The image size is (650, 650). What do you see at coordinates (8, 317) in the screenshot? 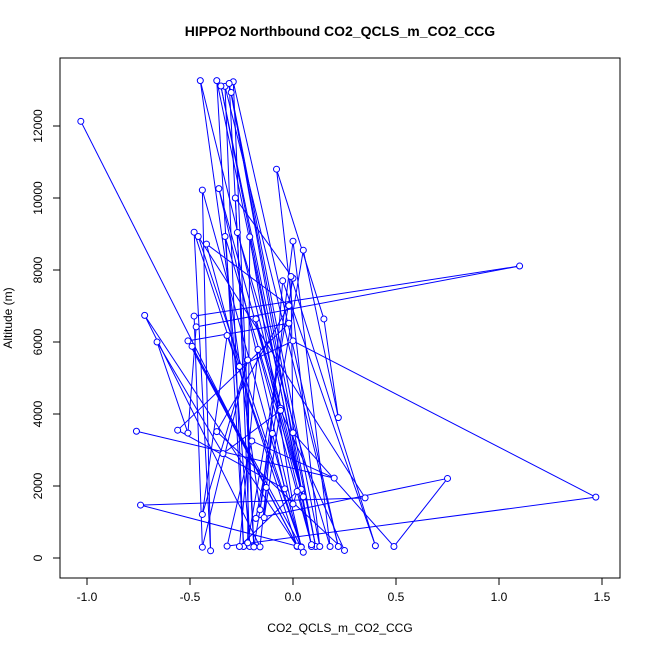
I see `y-axis-label: Altitude (m)` at bounding box center [8, 317].